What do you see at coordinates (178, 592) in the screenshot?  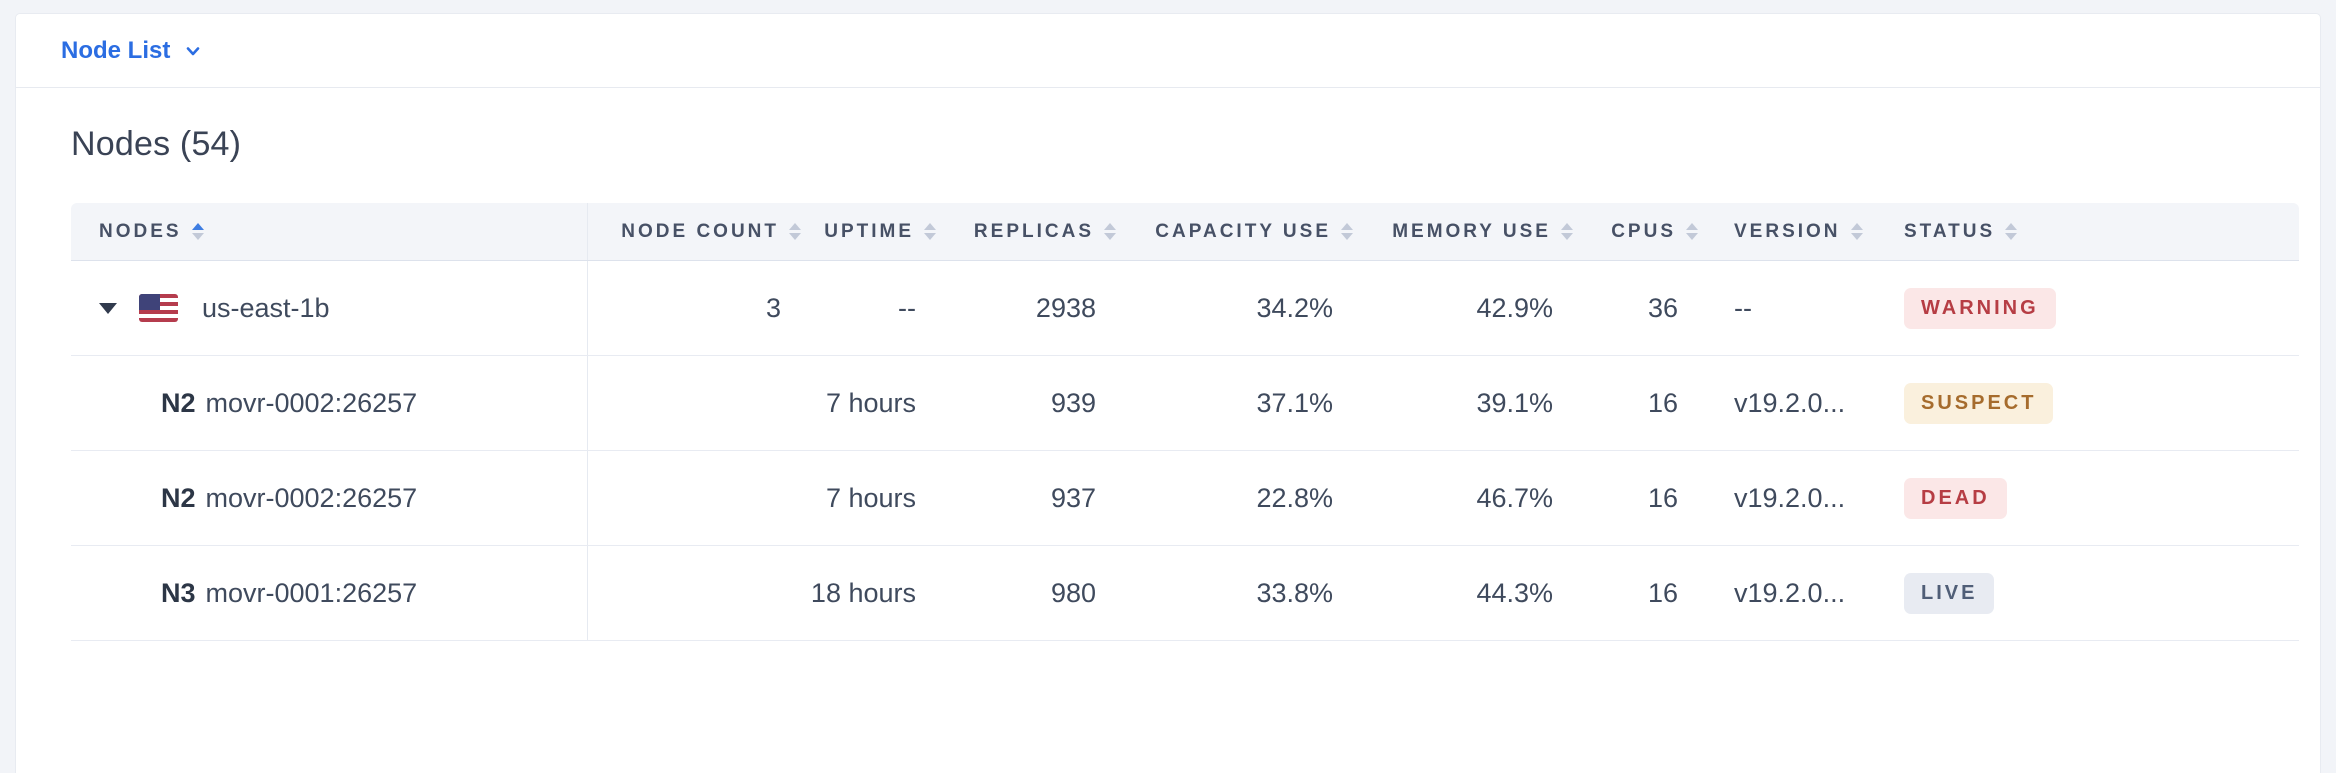 I see `node-id: N3` at bounding box center [178, 592].